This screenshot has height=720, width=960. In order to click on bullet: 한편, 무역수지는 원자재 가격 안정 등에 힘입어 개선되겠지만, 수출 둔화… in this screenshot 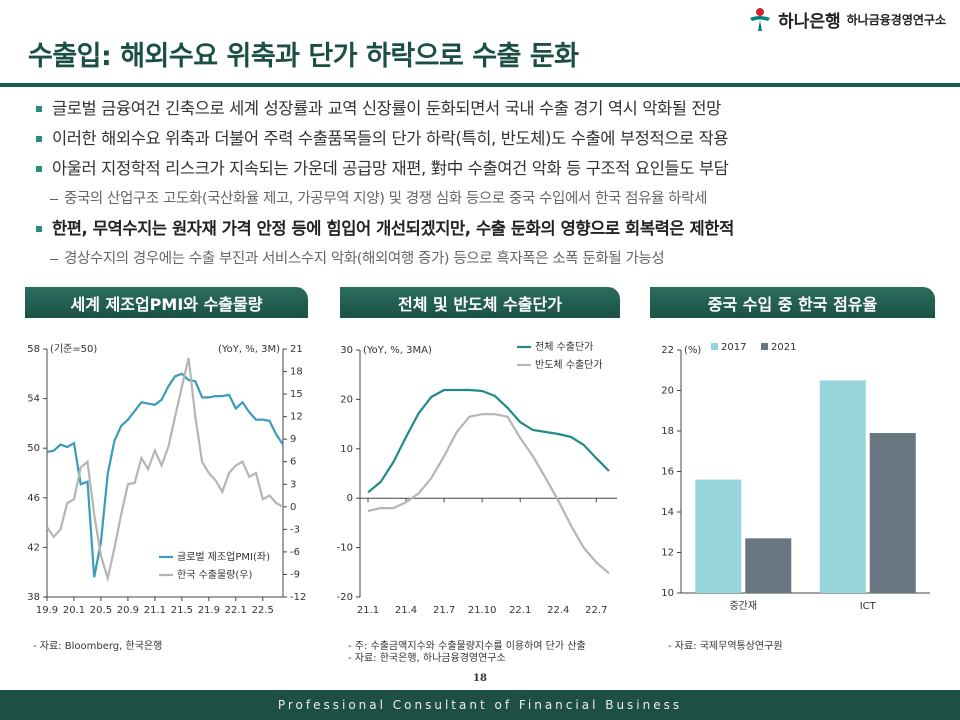, I will do `click(489, 244)`.